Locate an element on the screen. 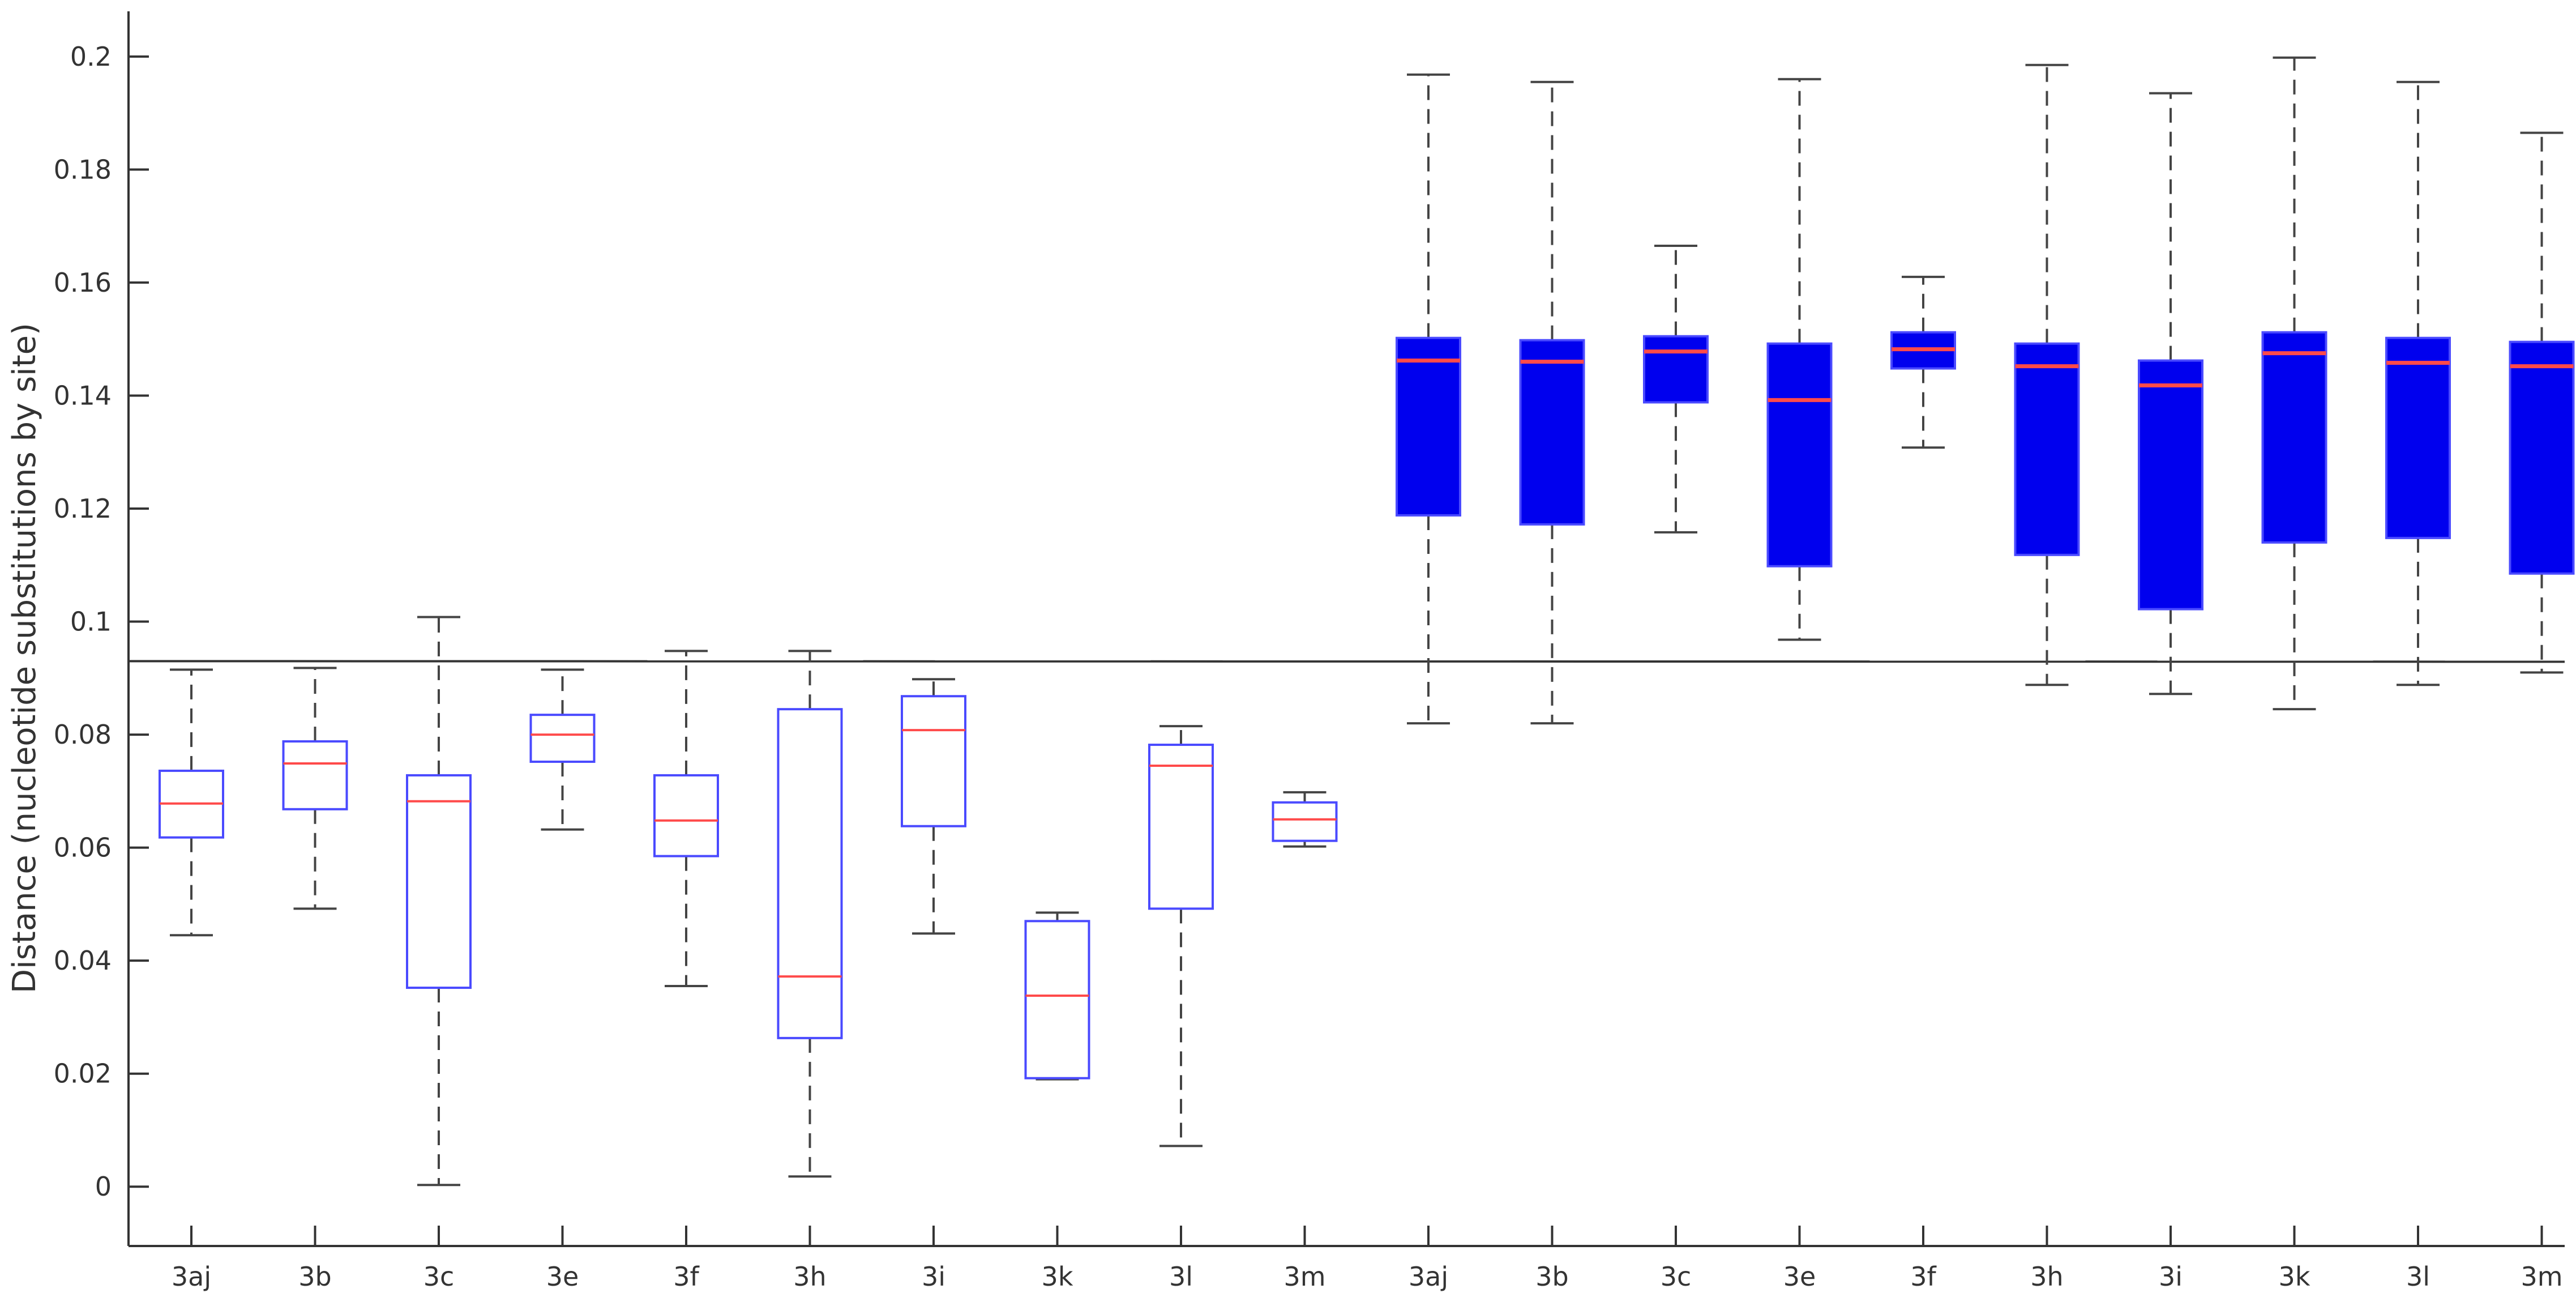 The image size is (2576, 1310). y-tick-label: 0.16 is located at coordinates (83, 282).